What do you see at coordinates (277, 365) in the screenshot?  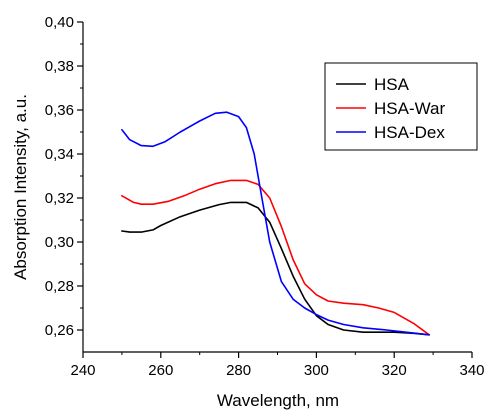 I see `x-ticks: 240 260 280 300 320 340` at bounding box center [277, 365].